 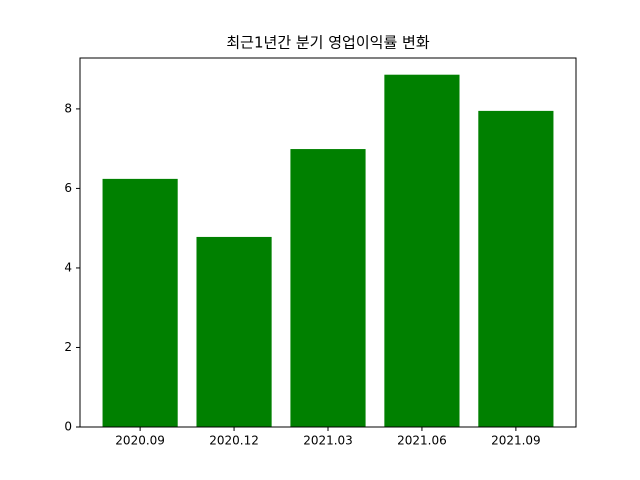 What do you see at coordinates (140, 441) in the screenshot?
I see `x-tick-label: 2020.09` at bounding box center [140, 441].